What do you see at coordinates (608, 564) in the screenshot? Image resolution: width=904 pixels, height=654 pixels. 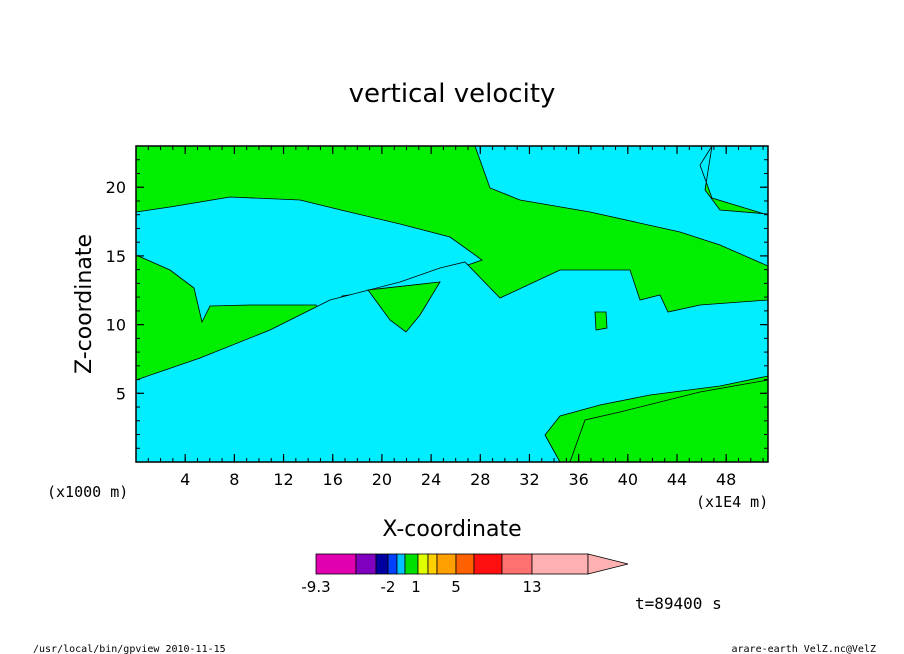 I see `colorbar-arrow` at bounding box center [608, 564].